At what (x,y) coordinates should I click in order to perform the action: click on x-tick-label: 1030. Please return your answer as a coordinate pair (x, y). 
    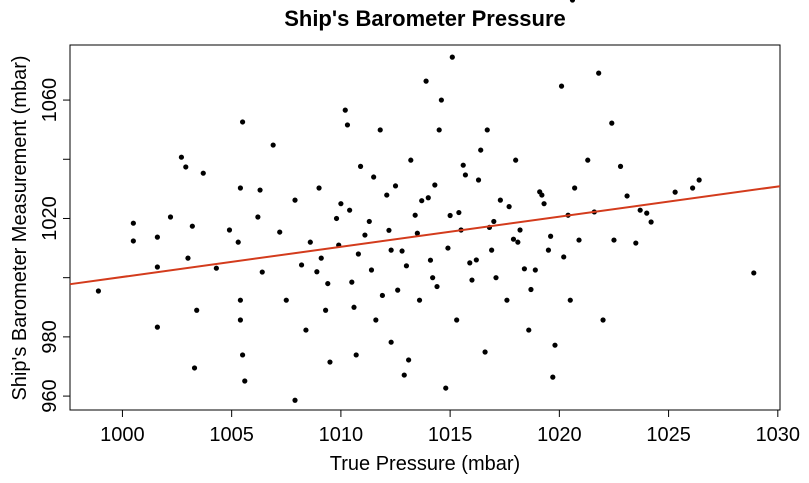
    Looking at the image, I should click on (778, 435).